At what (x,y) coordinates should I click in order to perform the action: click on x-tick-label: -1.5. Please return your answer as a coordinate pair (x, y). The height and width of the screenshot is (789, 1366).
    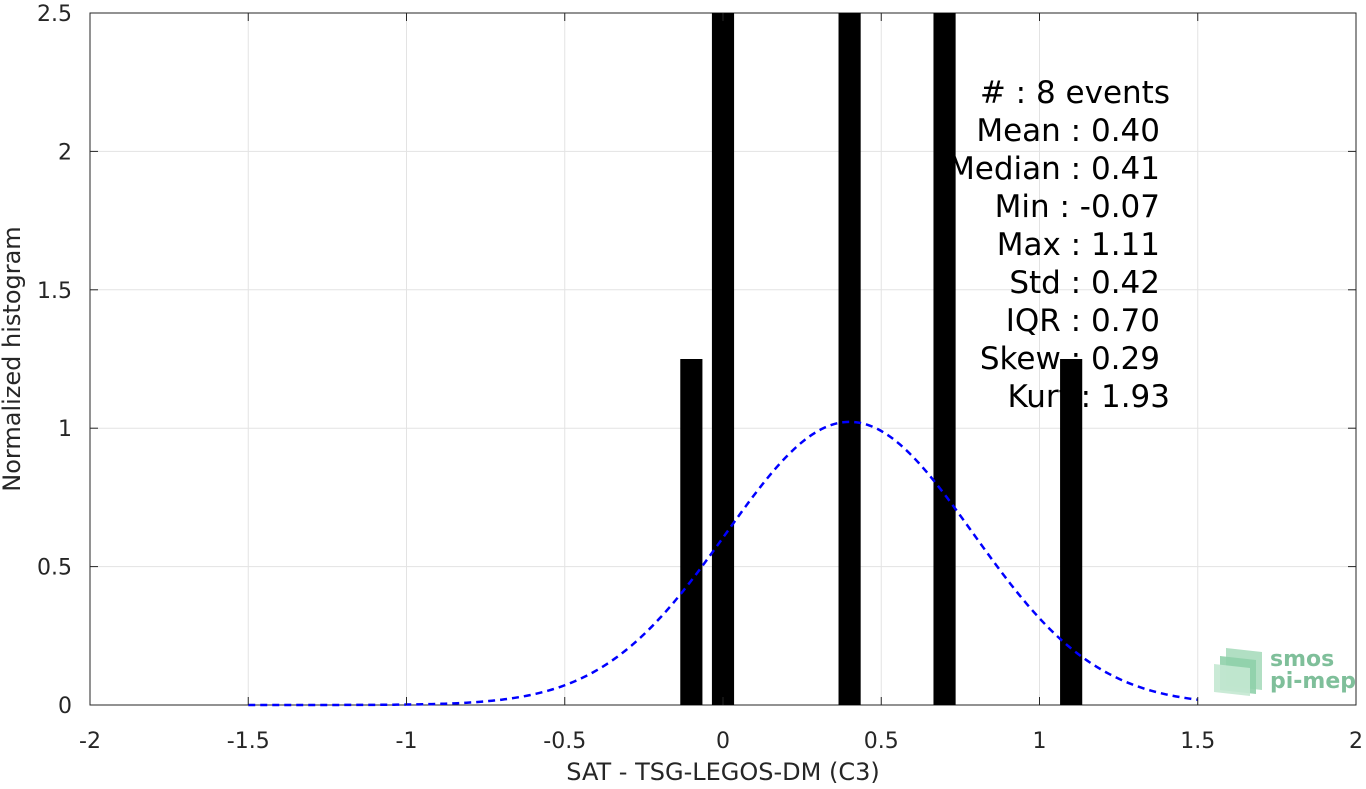
    Looking at the image, I should click on (248, 741).